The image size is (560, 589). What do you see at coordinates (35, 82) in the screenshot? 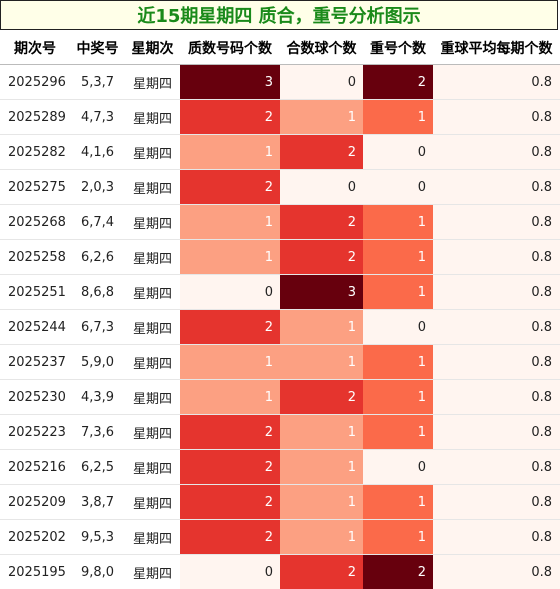
I see `period-cell: 2025296` at bounding box center [35, 82].